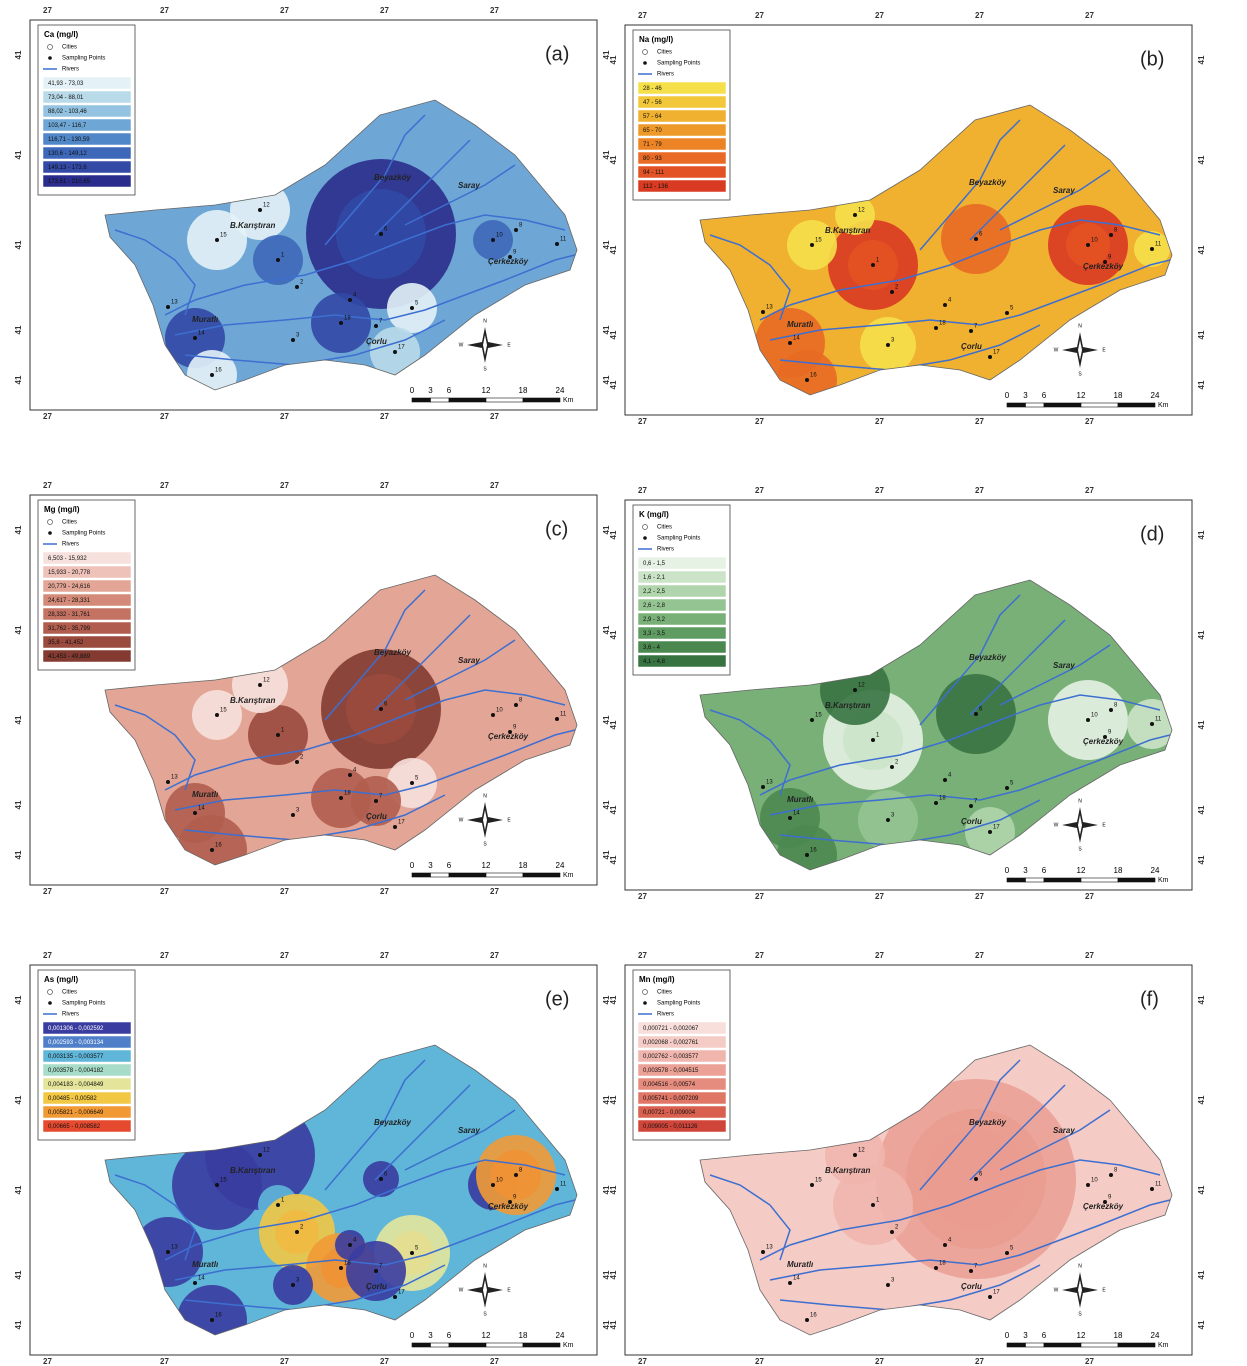 The width and height of the screenshot is (1247, 1366). I want to click on study-area-outline, so click(341, 245).